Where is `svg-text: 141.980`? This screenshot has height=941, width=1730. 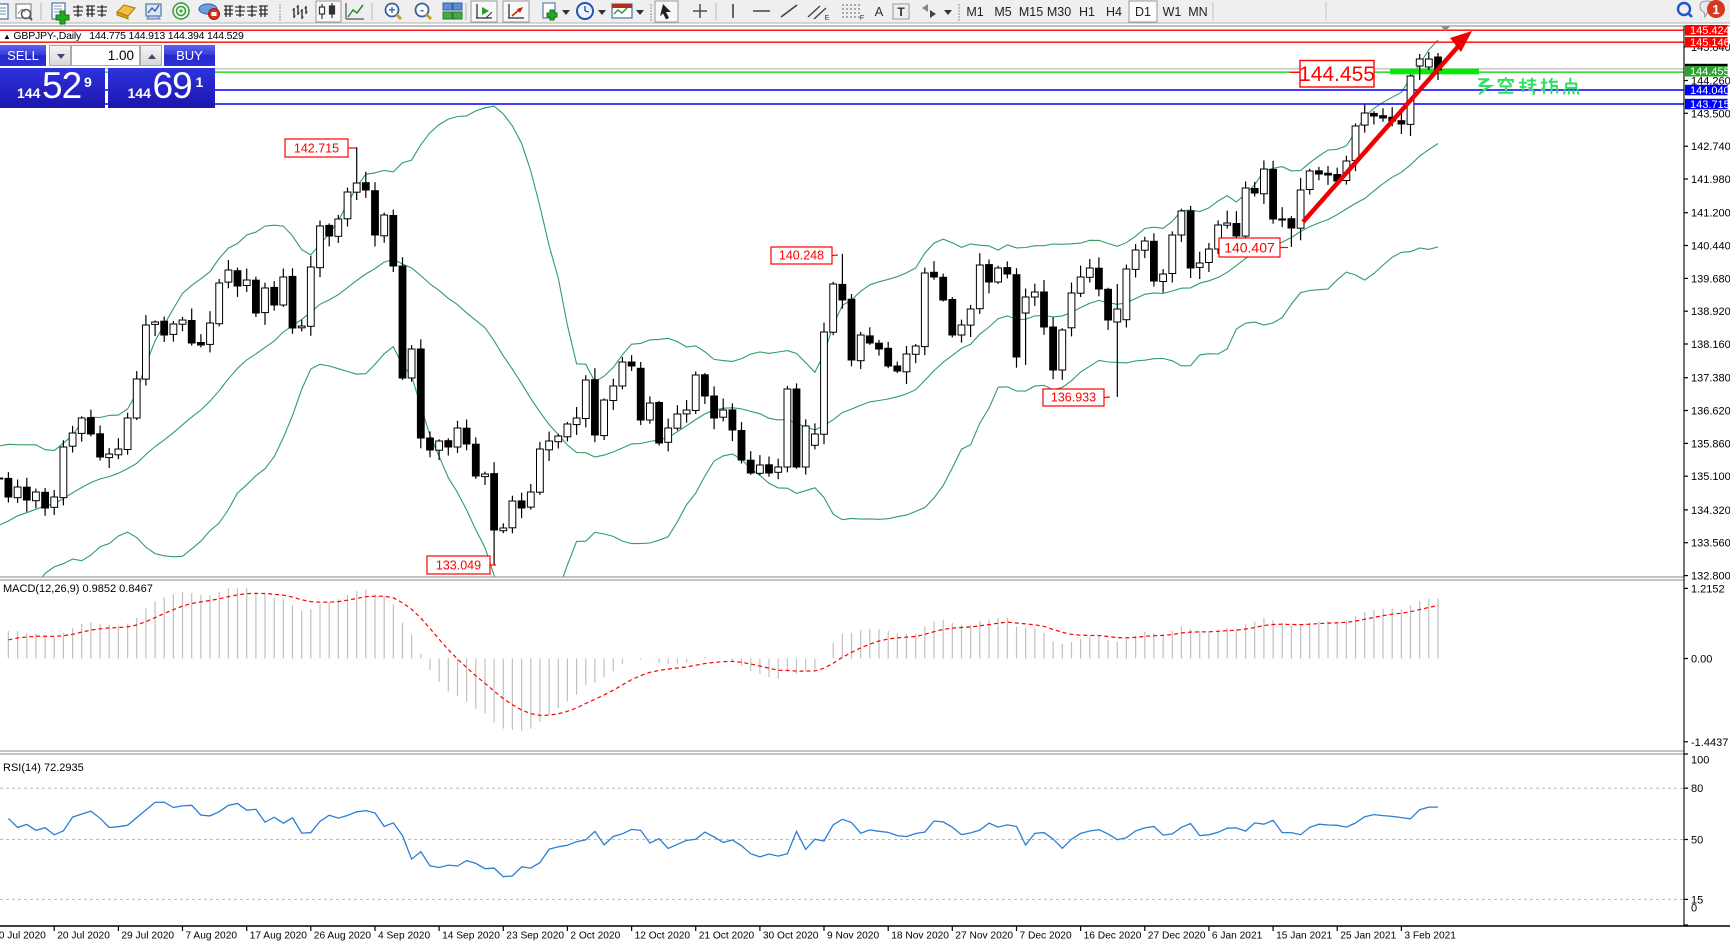 svg-text: 141.980 is located at coordinates (1710, 180).